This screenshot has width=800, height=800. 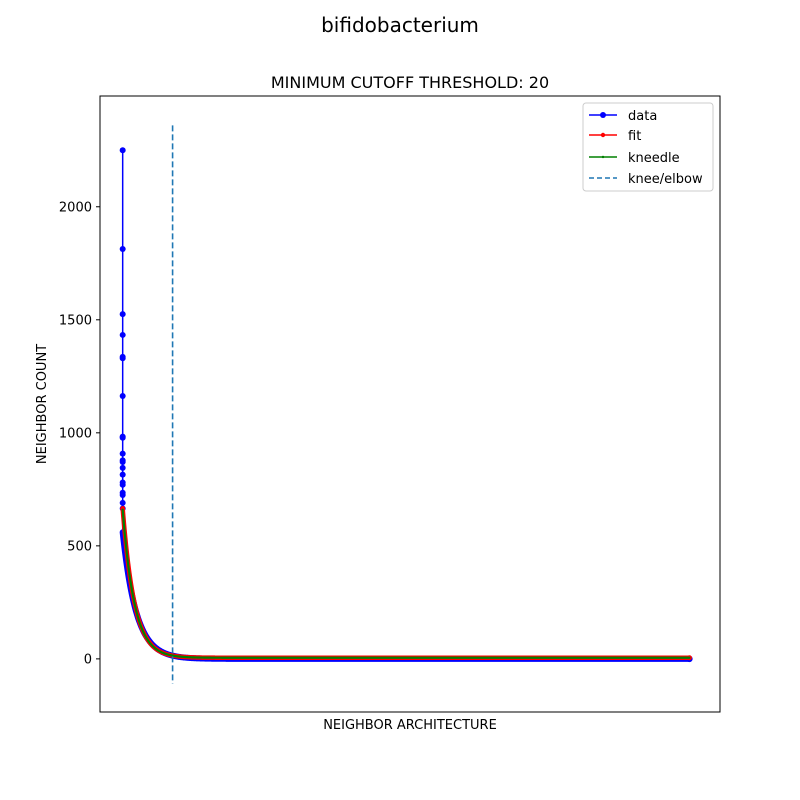 What do you see at coordinates (410, 82) in the screenshot?
I see `chart-title: MINIMUM CUTOFF THRESHOLD: 20` at bounding box center [410, 82].